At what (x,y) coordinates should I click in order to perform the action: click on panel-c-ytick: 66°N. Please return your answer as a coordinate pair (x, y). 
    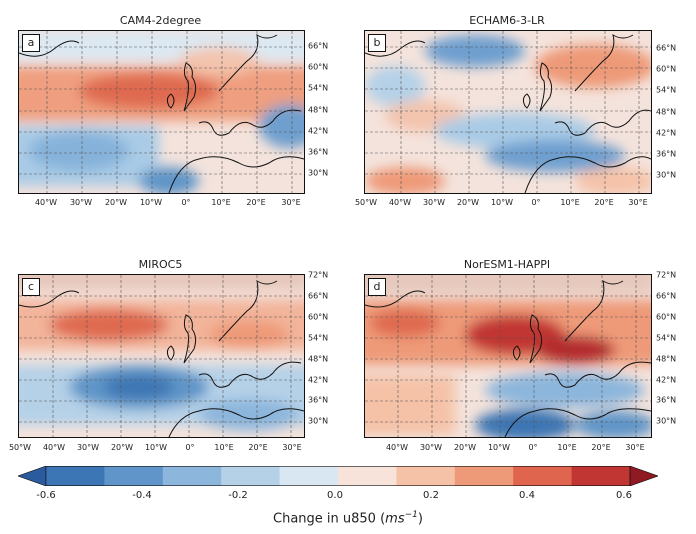
    Looking at the image, I should click on (318, 296).